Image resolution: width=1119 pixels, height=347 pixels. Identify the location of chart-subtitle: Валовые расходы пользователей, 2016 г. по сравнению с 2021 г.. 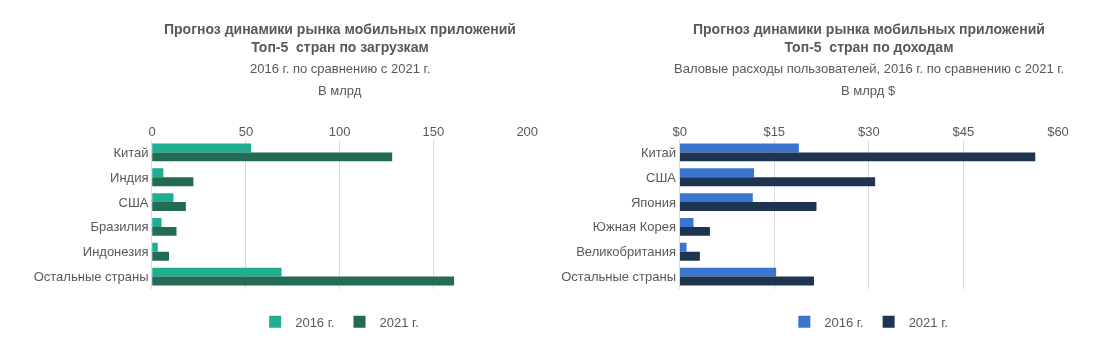
(869, 68).